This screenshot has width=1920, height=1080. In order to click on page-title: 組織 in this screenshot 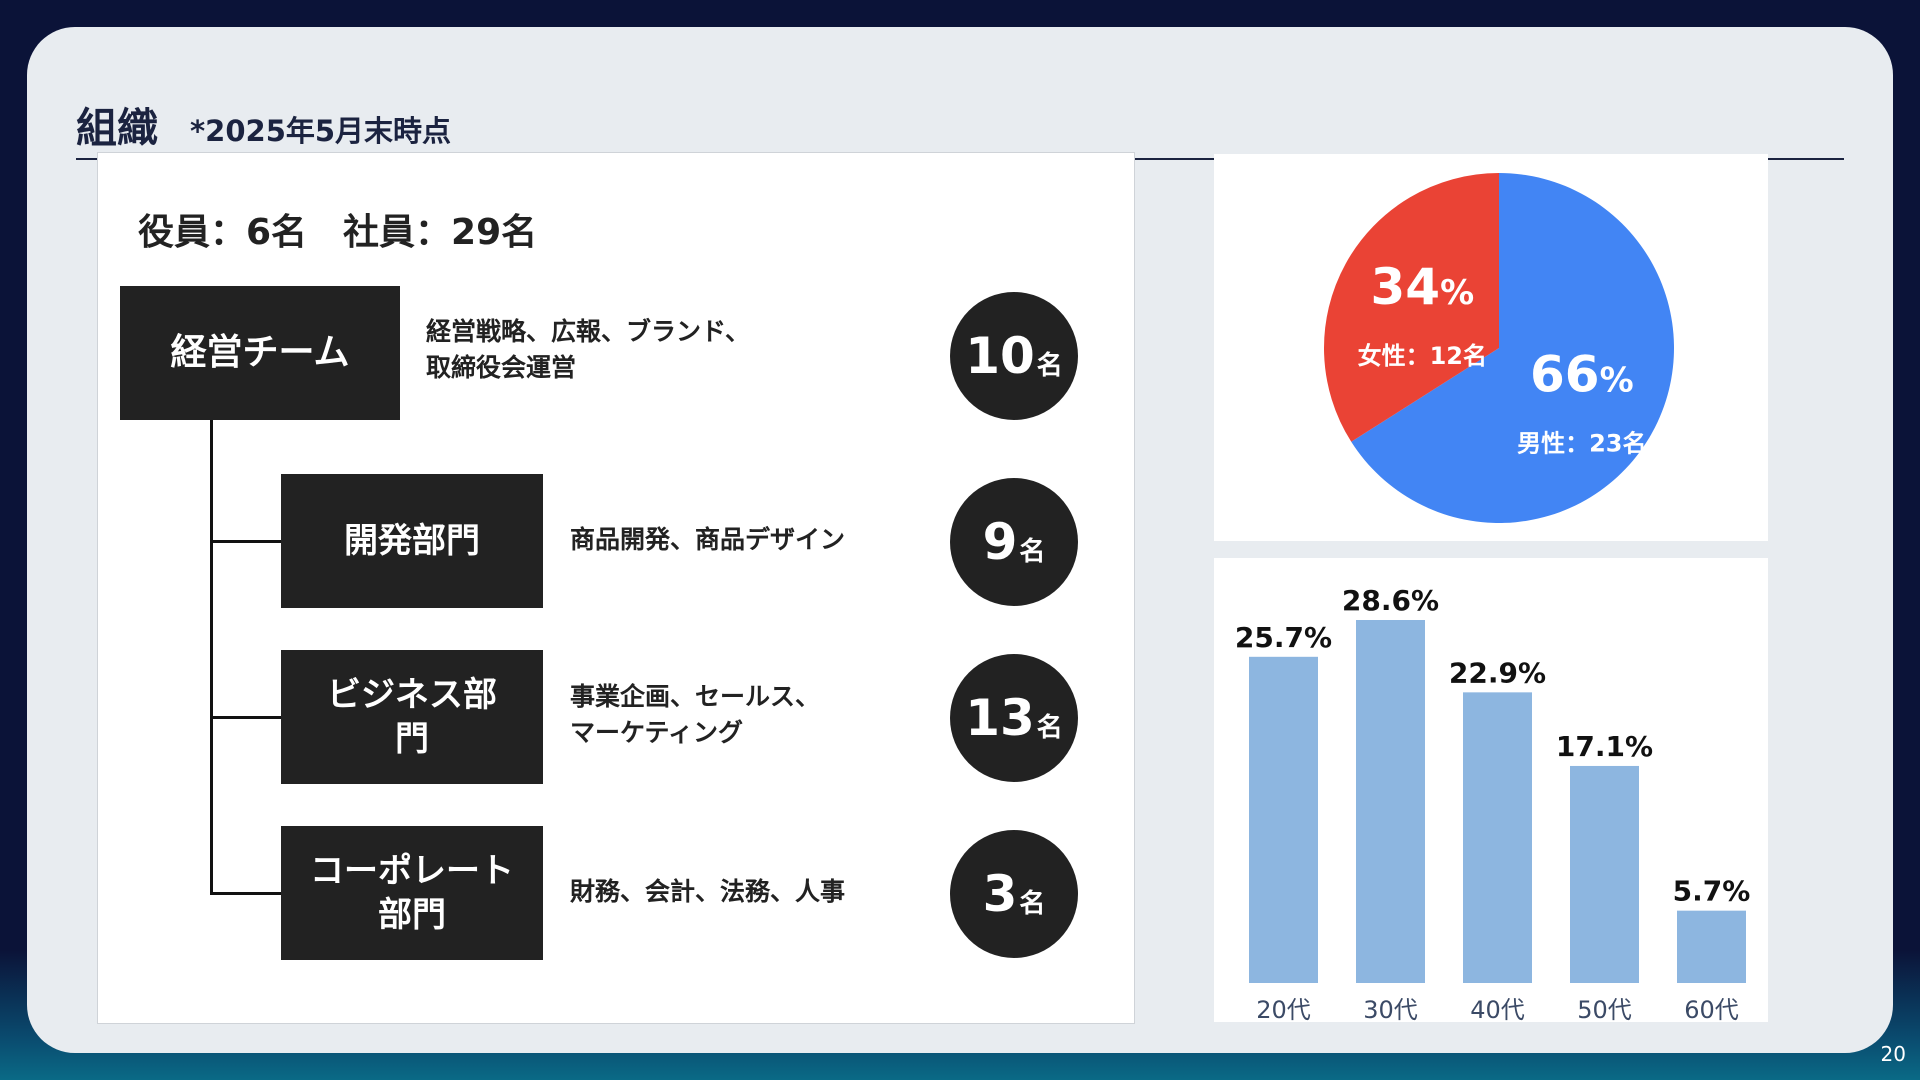, I will do `click(117, 128)`.